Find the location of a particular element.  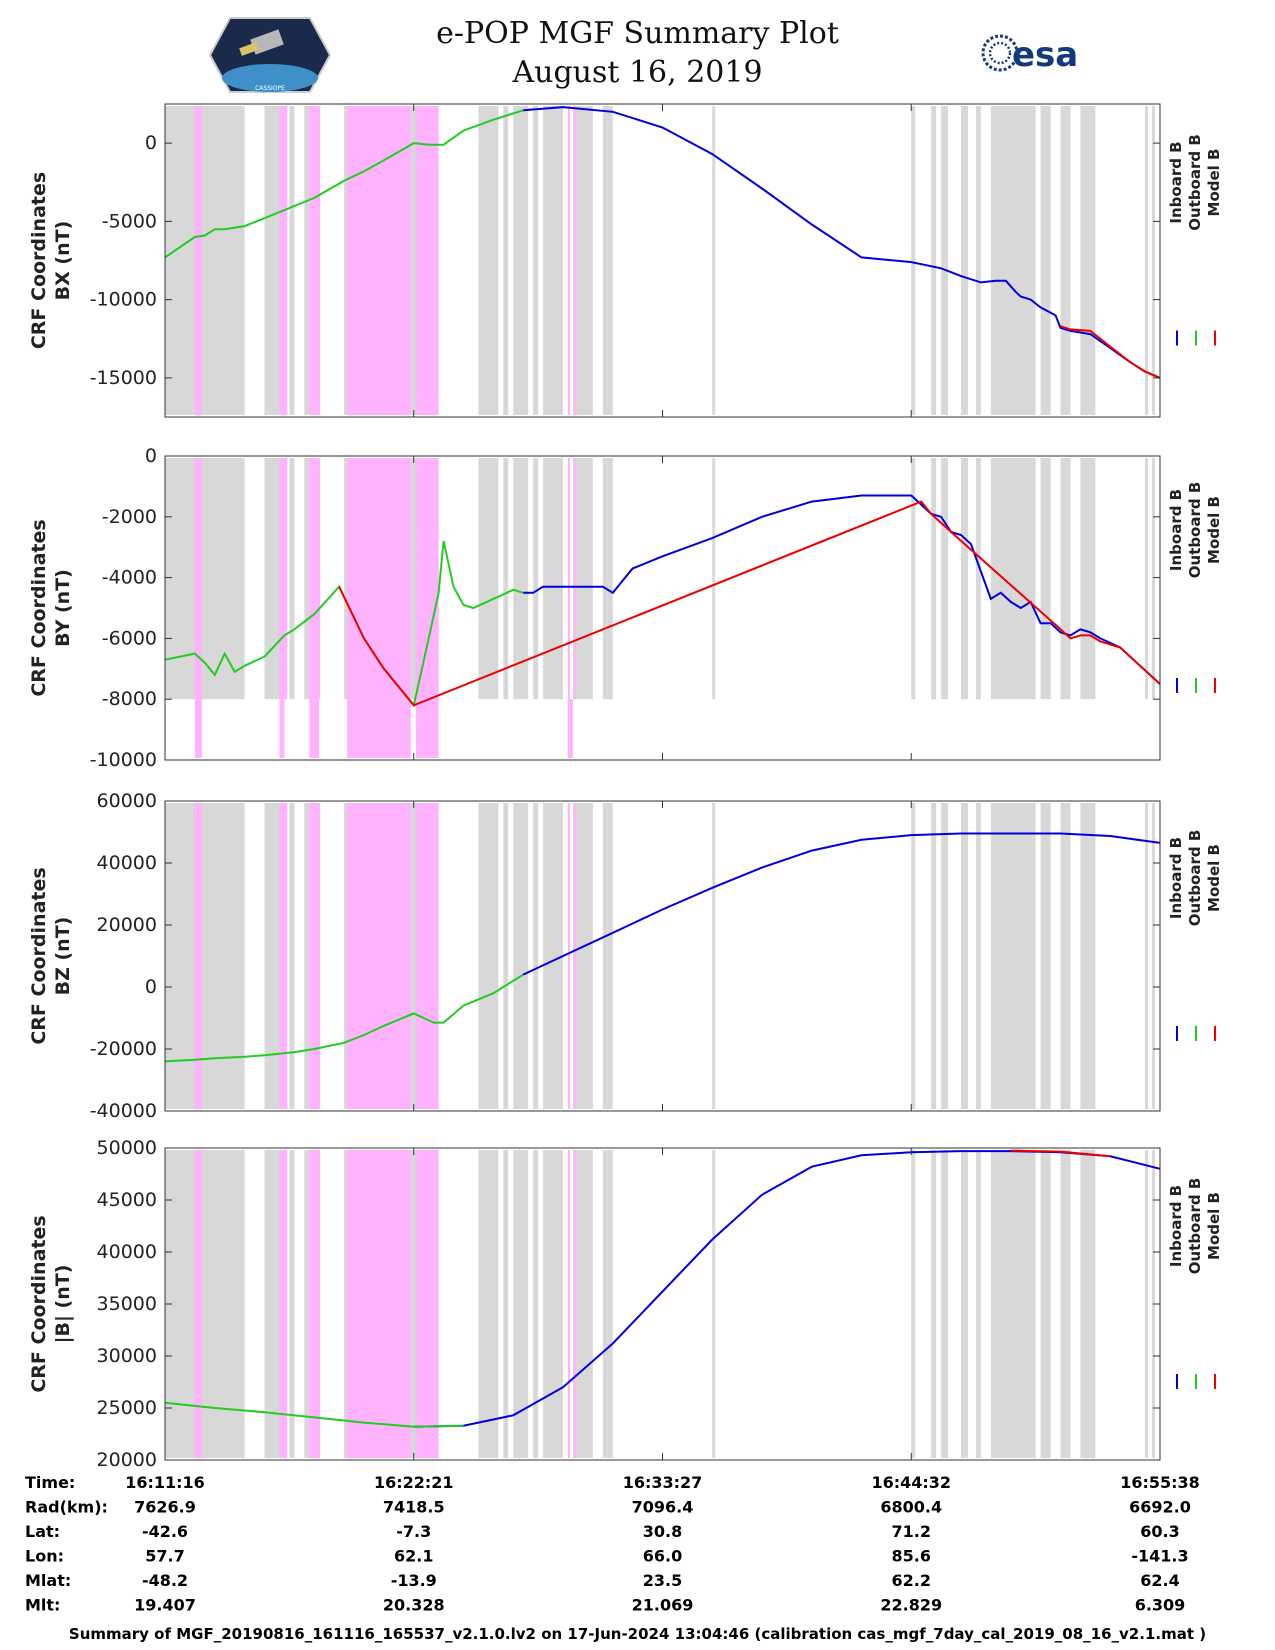

orbit-cell: 7418.5 is located at coordinates (414, 1507).